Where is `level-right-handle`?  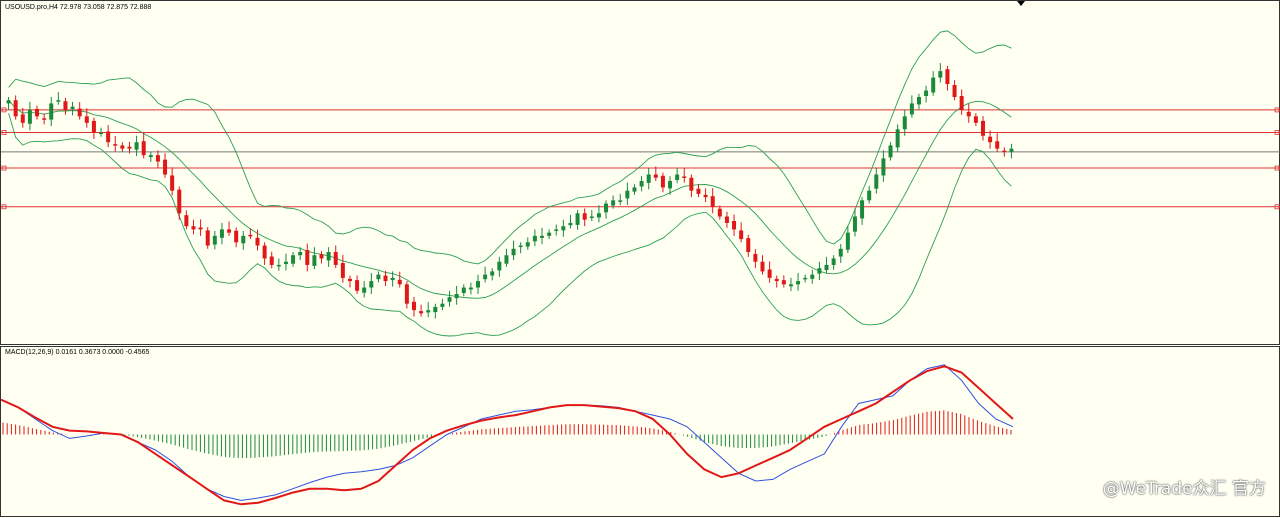
level-right-handle is located at coordinates (1277, 132).